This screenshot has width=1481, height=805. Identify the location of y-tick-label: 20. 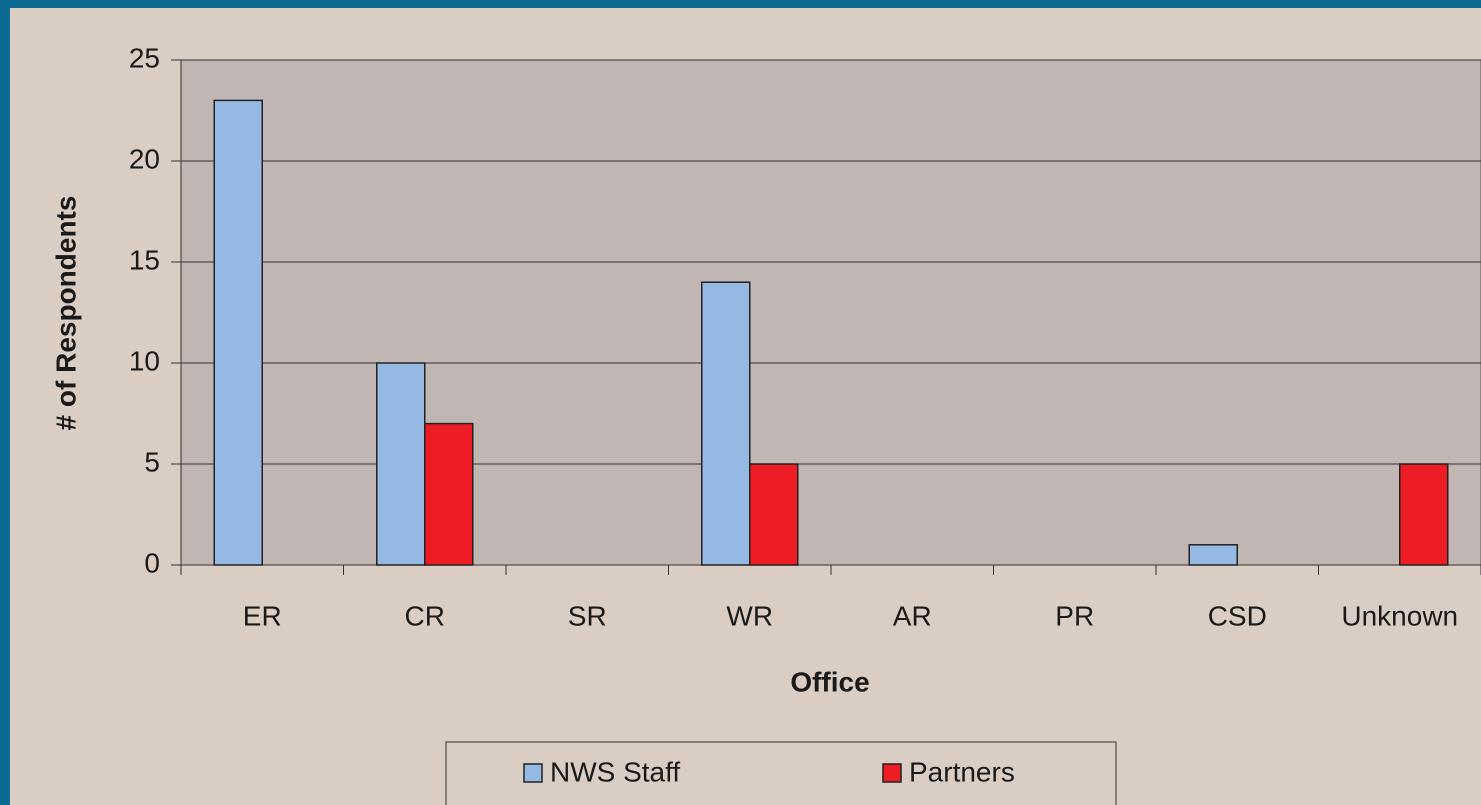
(144, 158).